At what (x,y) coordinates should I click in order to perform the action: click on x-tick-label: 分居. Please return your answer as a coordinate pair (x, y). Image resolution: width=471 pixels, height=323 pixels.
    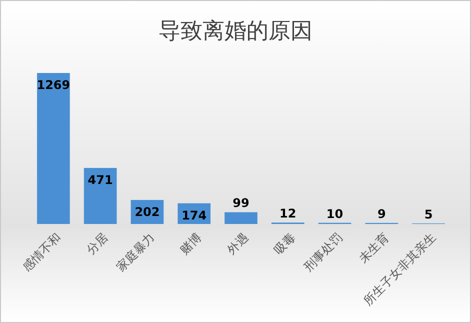
    Looking at the image, I should click on (97, 244).